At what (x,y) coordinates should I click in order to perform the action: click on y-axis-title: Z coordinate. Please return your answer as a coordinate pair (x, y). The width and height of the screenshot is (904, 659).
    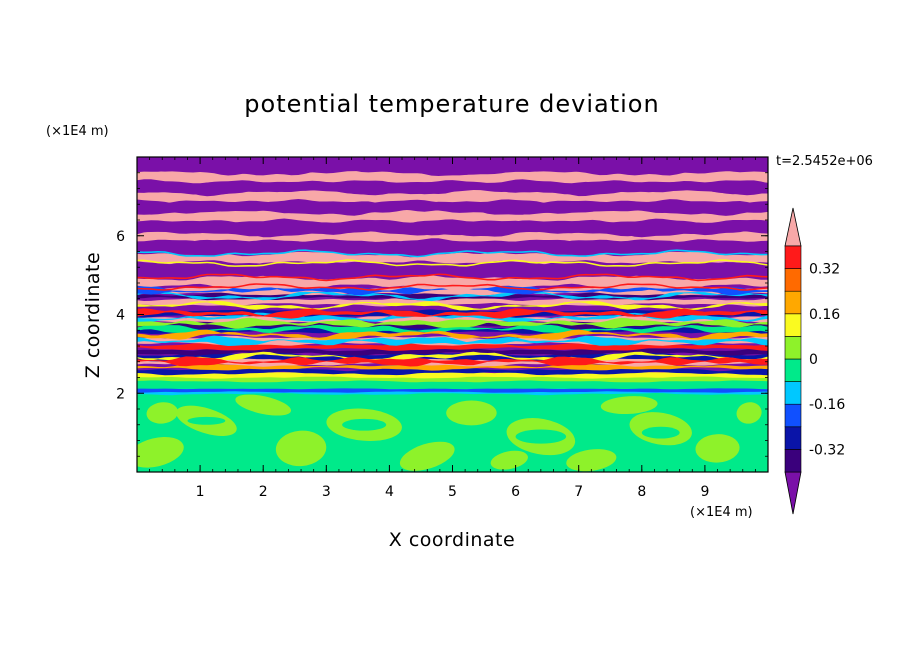
    Looking at the image, I should click on (93, 315).